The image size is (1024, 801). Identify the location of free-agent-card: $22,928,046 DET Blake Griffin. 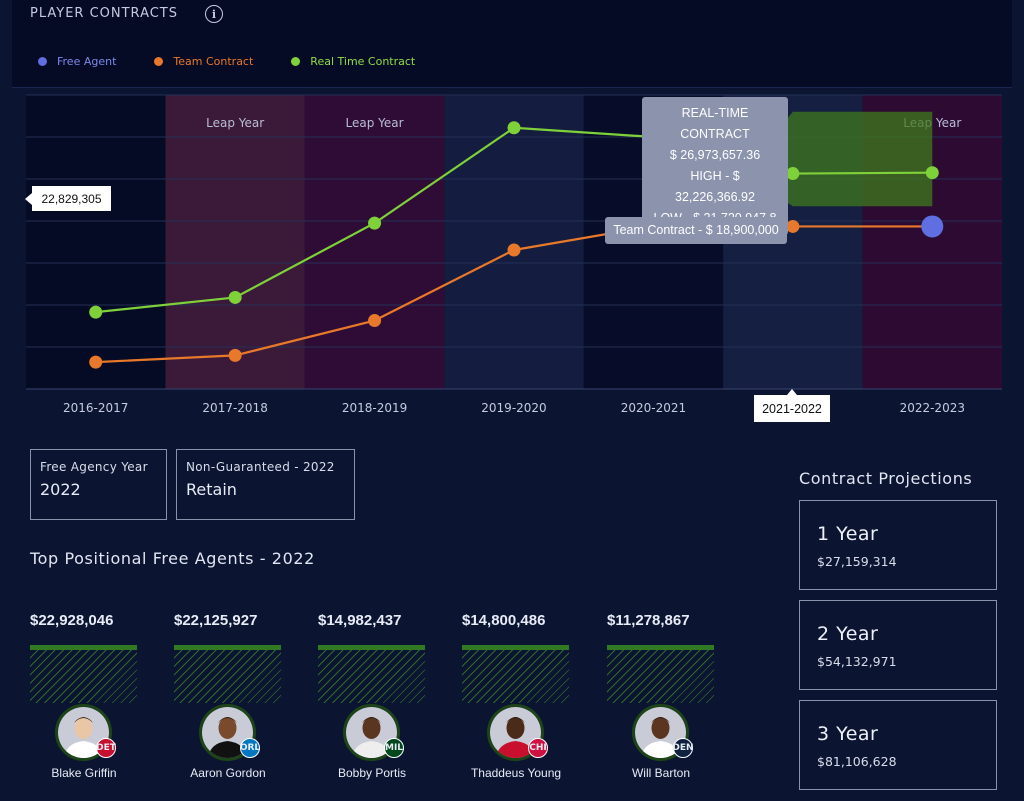
(84, 696).